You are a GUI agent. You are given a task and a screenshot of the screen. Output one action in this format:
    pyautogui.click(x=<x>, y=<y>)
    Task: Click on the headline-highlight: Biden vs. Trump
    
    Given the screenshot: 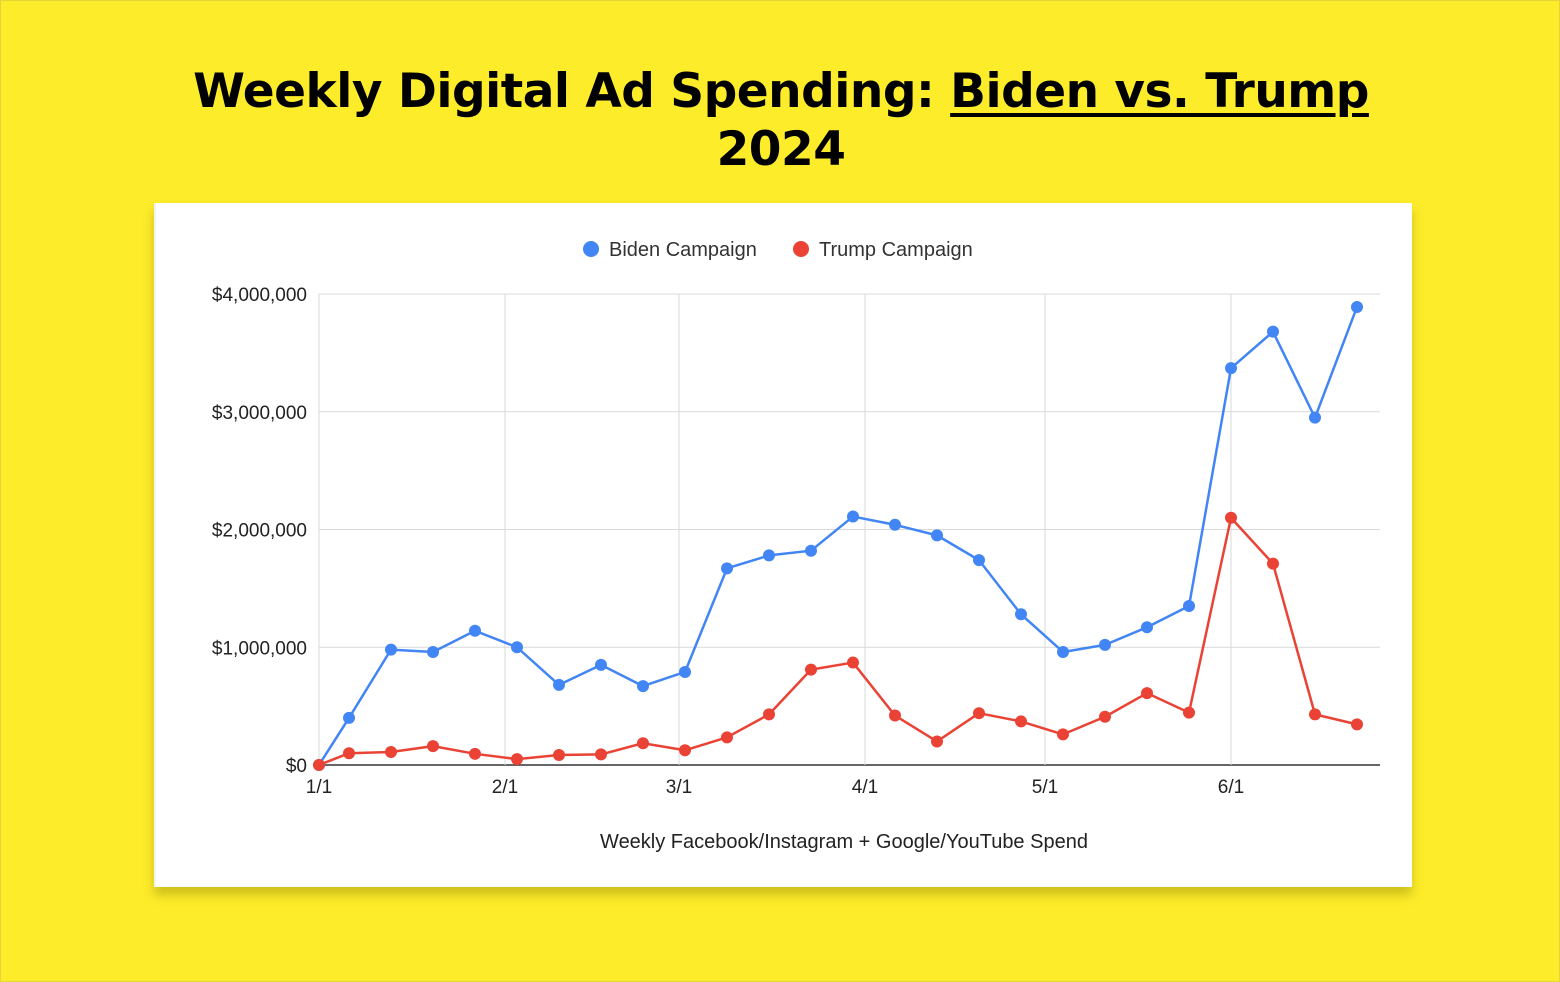 What is the action you would take?
    pyautogui.click(x=1159, y=91)
    